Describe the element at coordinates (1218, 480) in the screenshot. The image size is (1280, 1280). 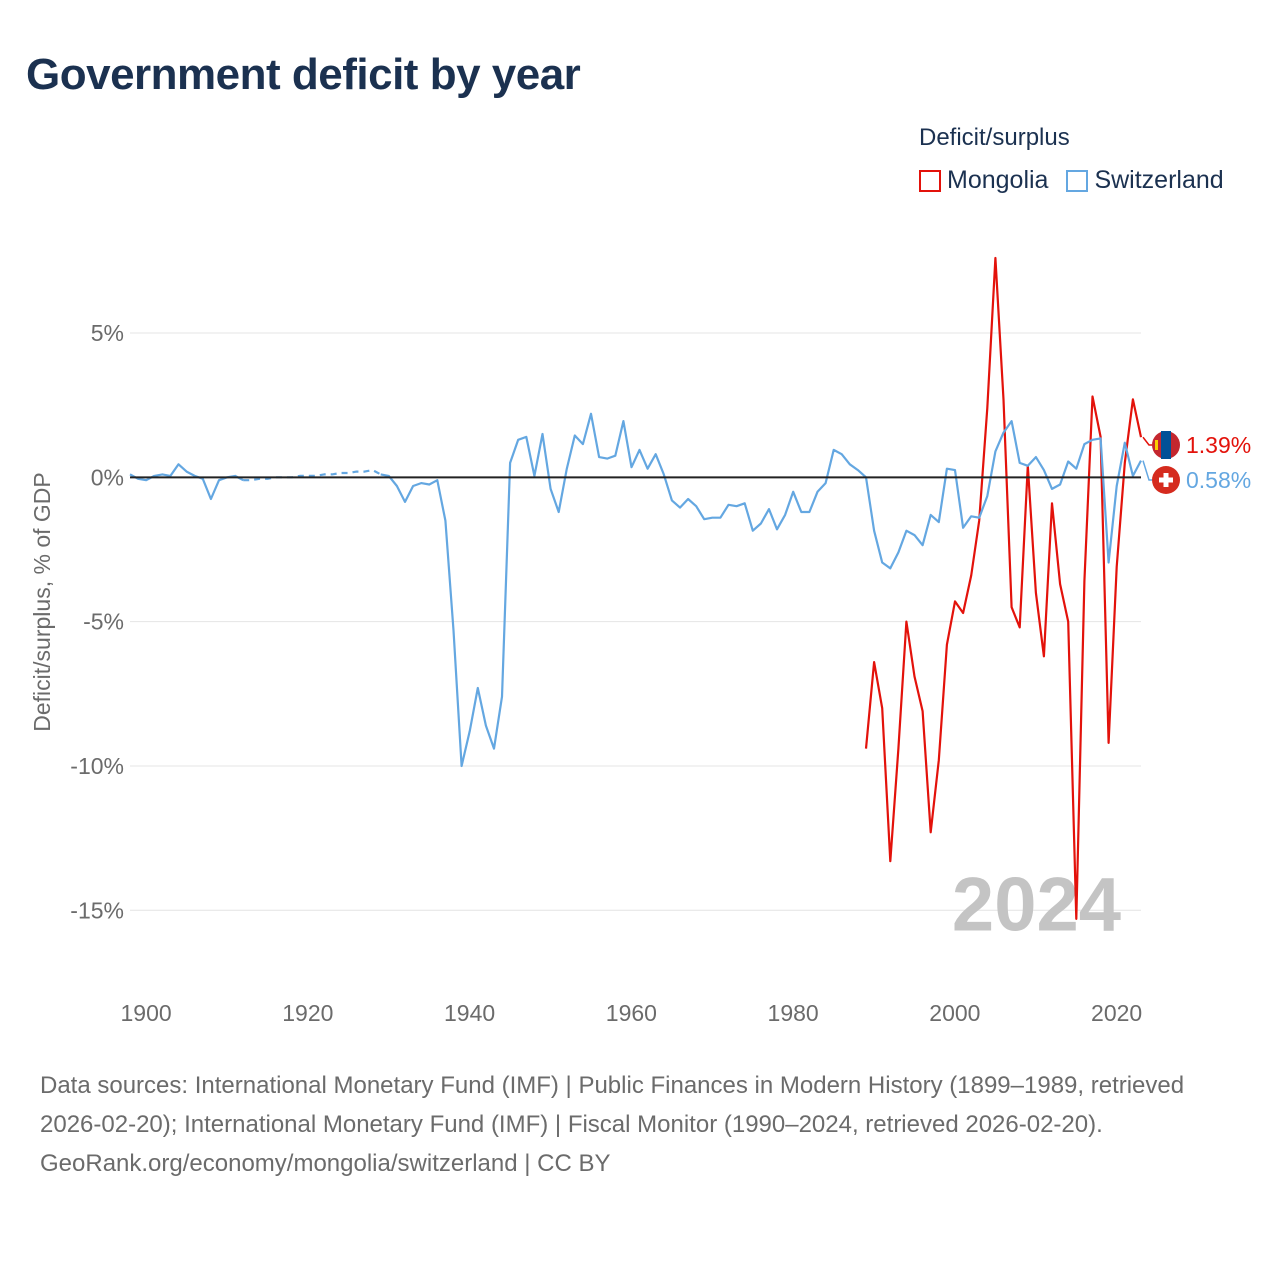
I see `end-value-label-switzerland: 0.58%` at that location.